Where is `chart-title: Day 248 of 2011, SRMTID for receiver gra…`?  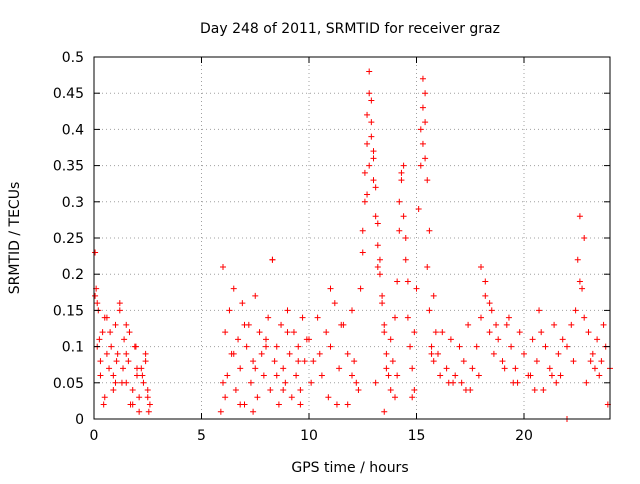 chart-title: Day 248 of 2011, SRMTID for receiver gra… is located at coordinates (350, 29).